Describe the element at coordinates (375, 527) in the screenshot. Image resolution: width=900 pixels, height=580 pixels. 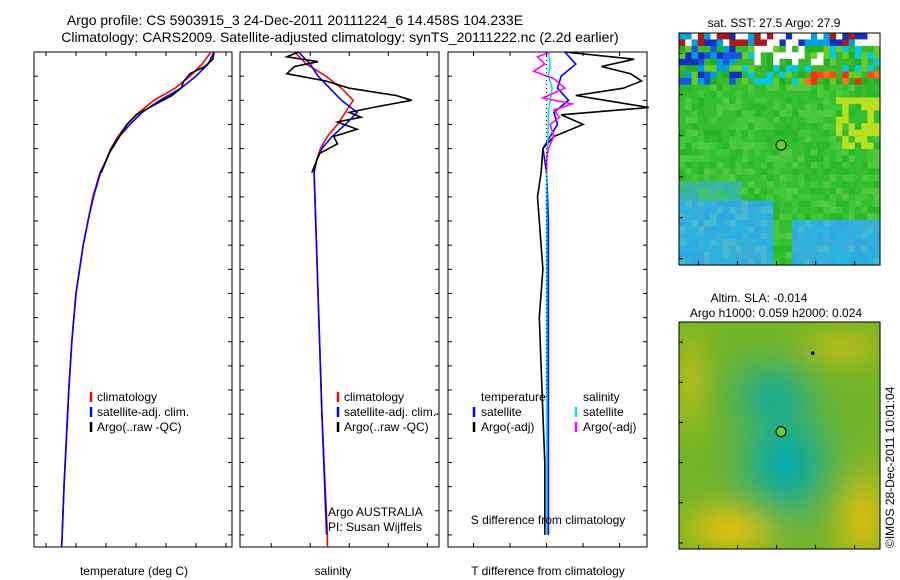
I see `pi-label: PI: Susan Wijffels` at that location.